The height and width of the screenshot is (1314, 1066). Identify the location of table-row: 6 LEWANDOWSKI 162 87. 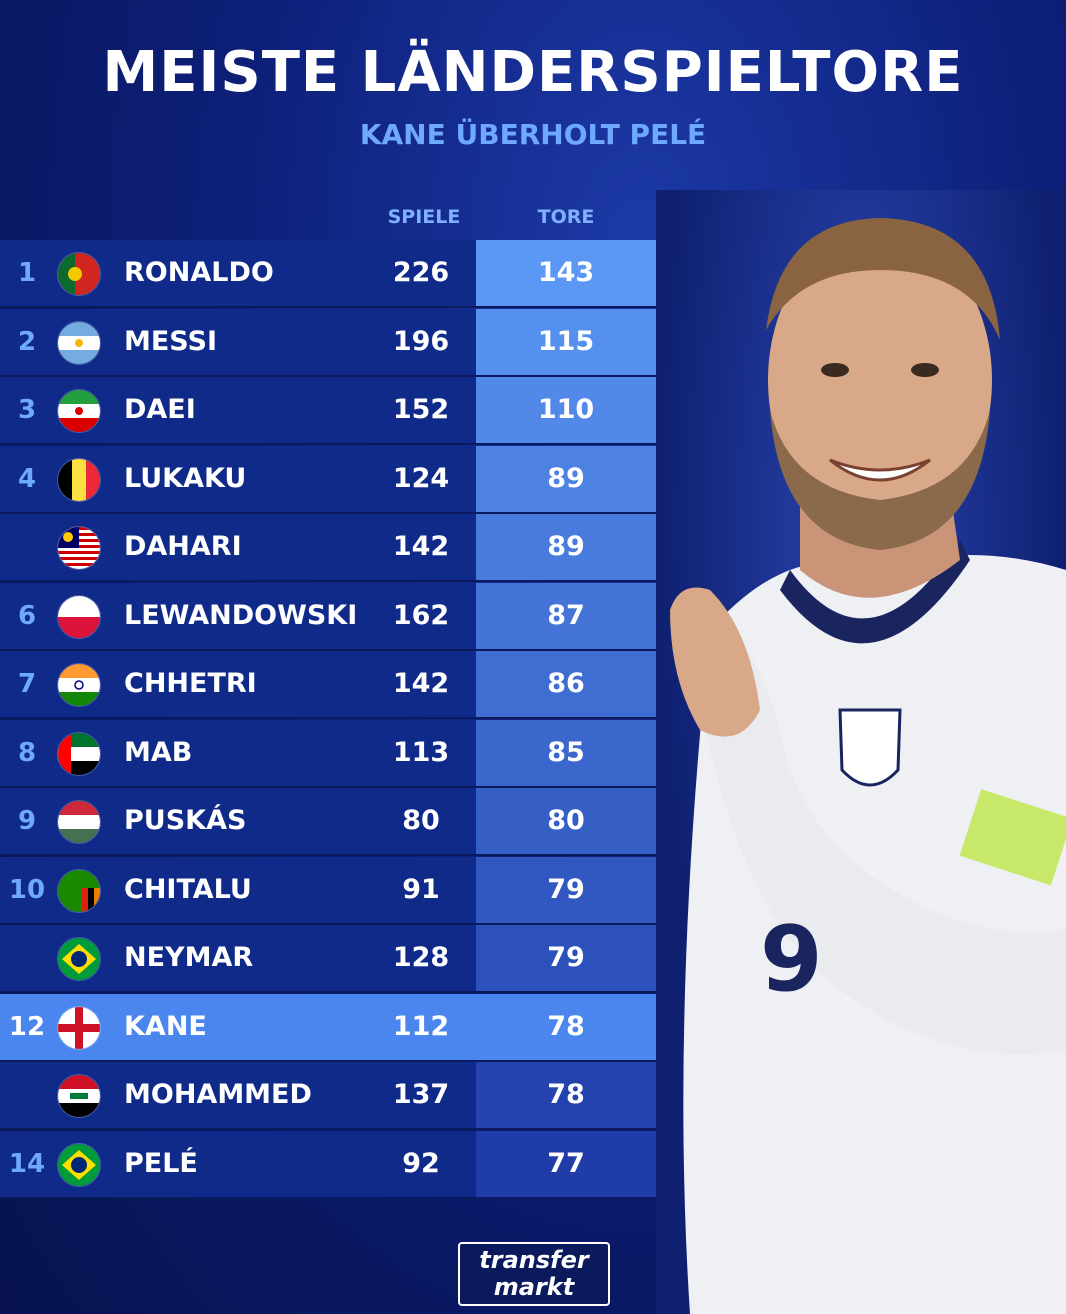
(328, 616).